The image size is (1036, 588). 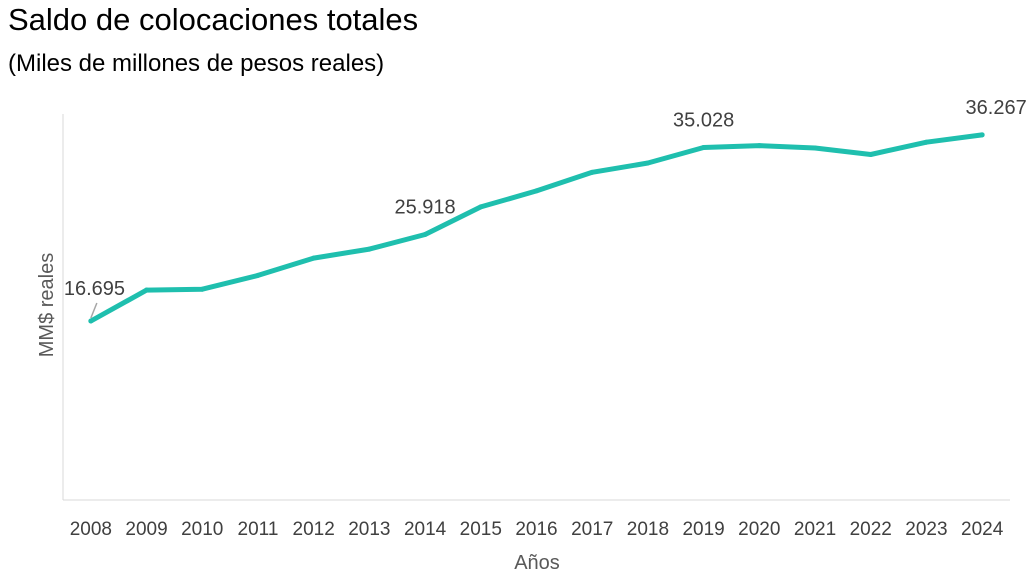 I want to click on x-tick-label: 2010, so click(x=202, y=529).